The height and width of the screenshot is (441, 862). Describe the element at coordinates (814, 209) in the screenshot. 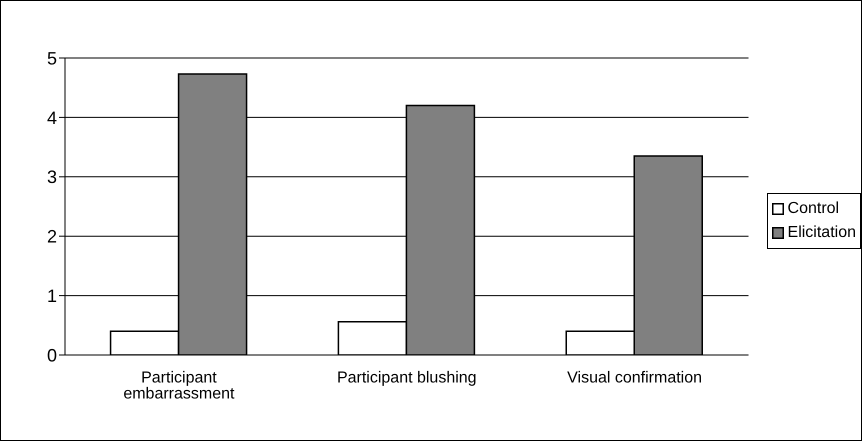

I see `legend-label: Control` at that location.